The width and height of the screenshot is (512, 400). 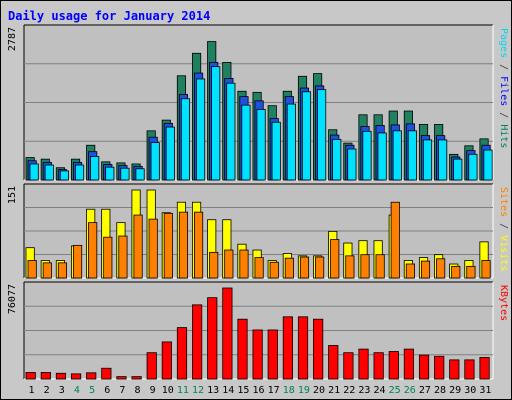 What do you see at coordinates (425, 390) in the screenshot?
I see `day-label-27: 27` at bounding box center [425, 390].